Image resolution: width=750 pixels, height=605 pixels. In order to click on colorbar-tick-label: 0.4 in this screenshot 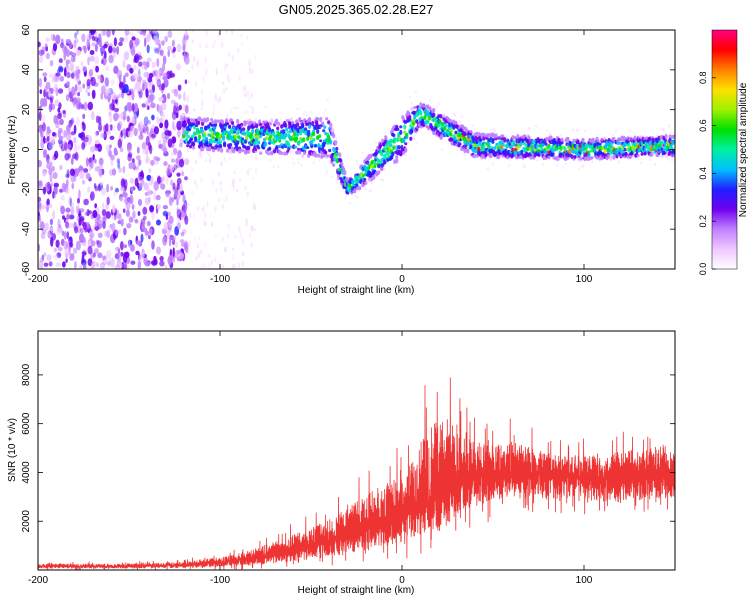, I will do `click(703, 173)`.